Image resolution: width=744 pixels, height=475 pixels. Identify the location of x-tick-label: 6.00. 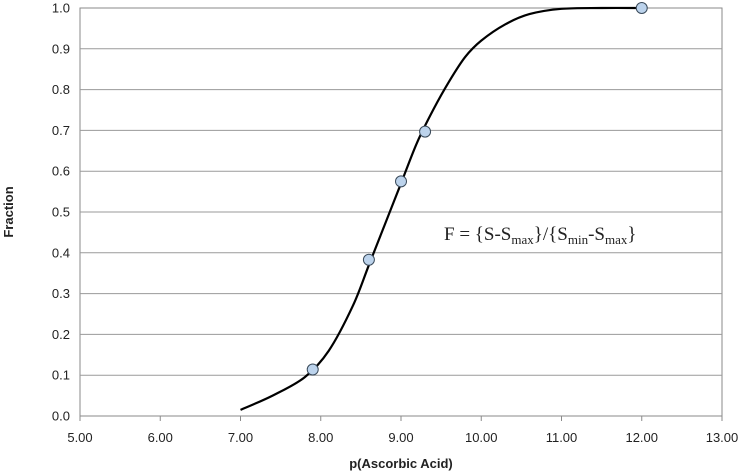
(160, 437).